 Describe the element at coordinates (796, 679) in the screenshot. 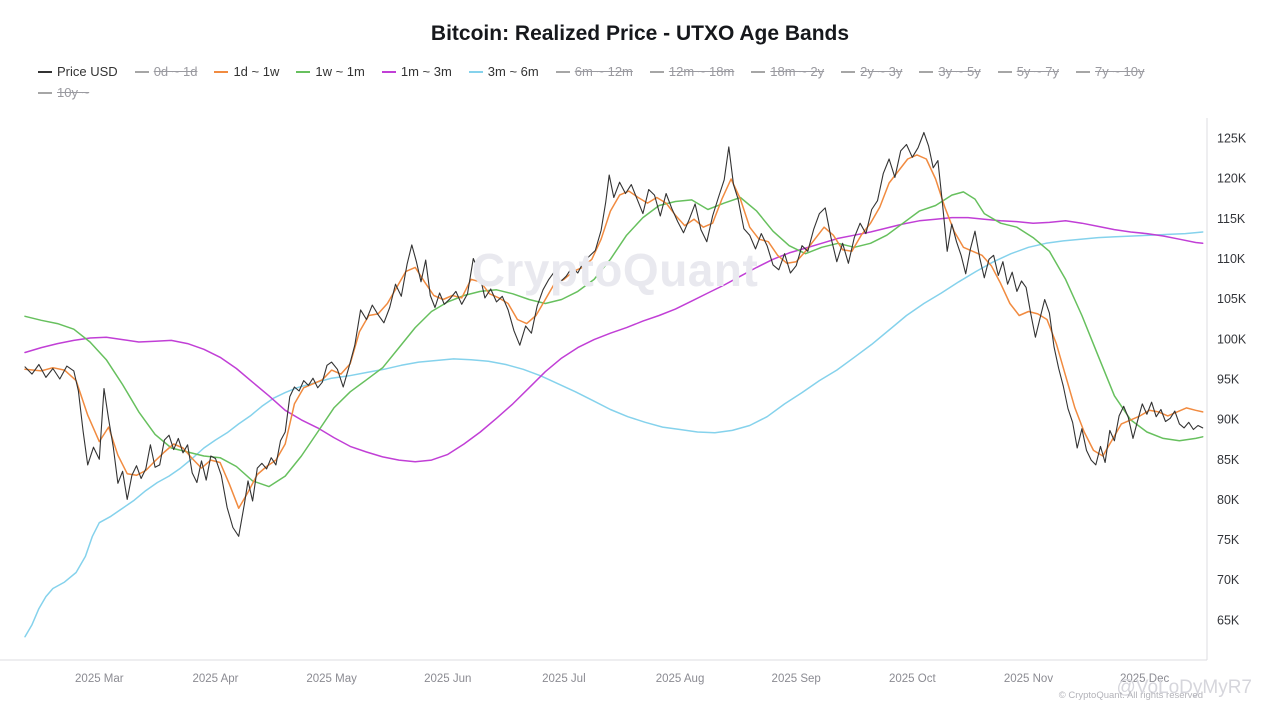

I see `x-tick-label: 2025 Sep` at that location.